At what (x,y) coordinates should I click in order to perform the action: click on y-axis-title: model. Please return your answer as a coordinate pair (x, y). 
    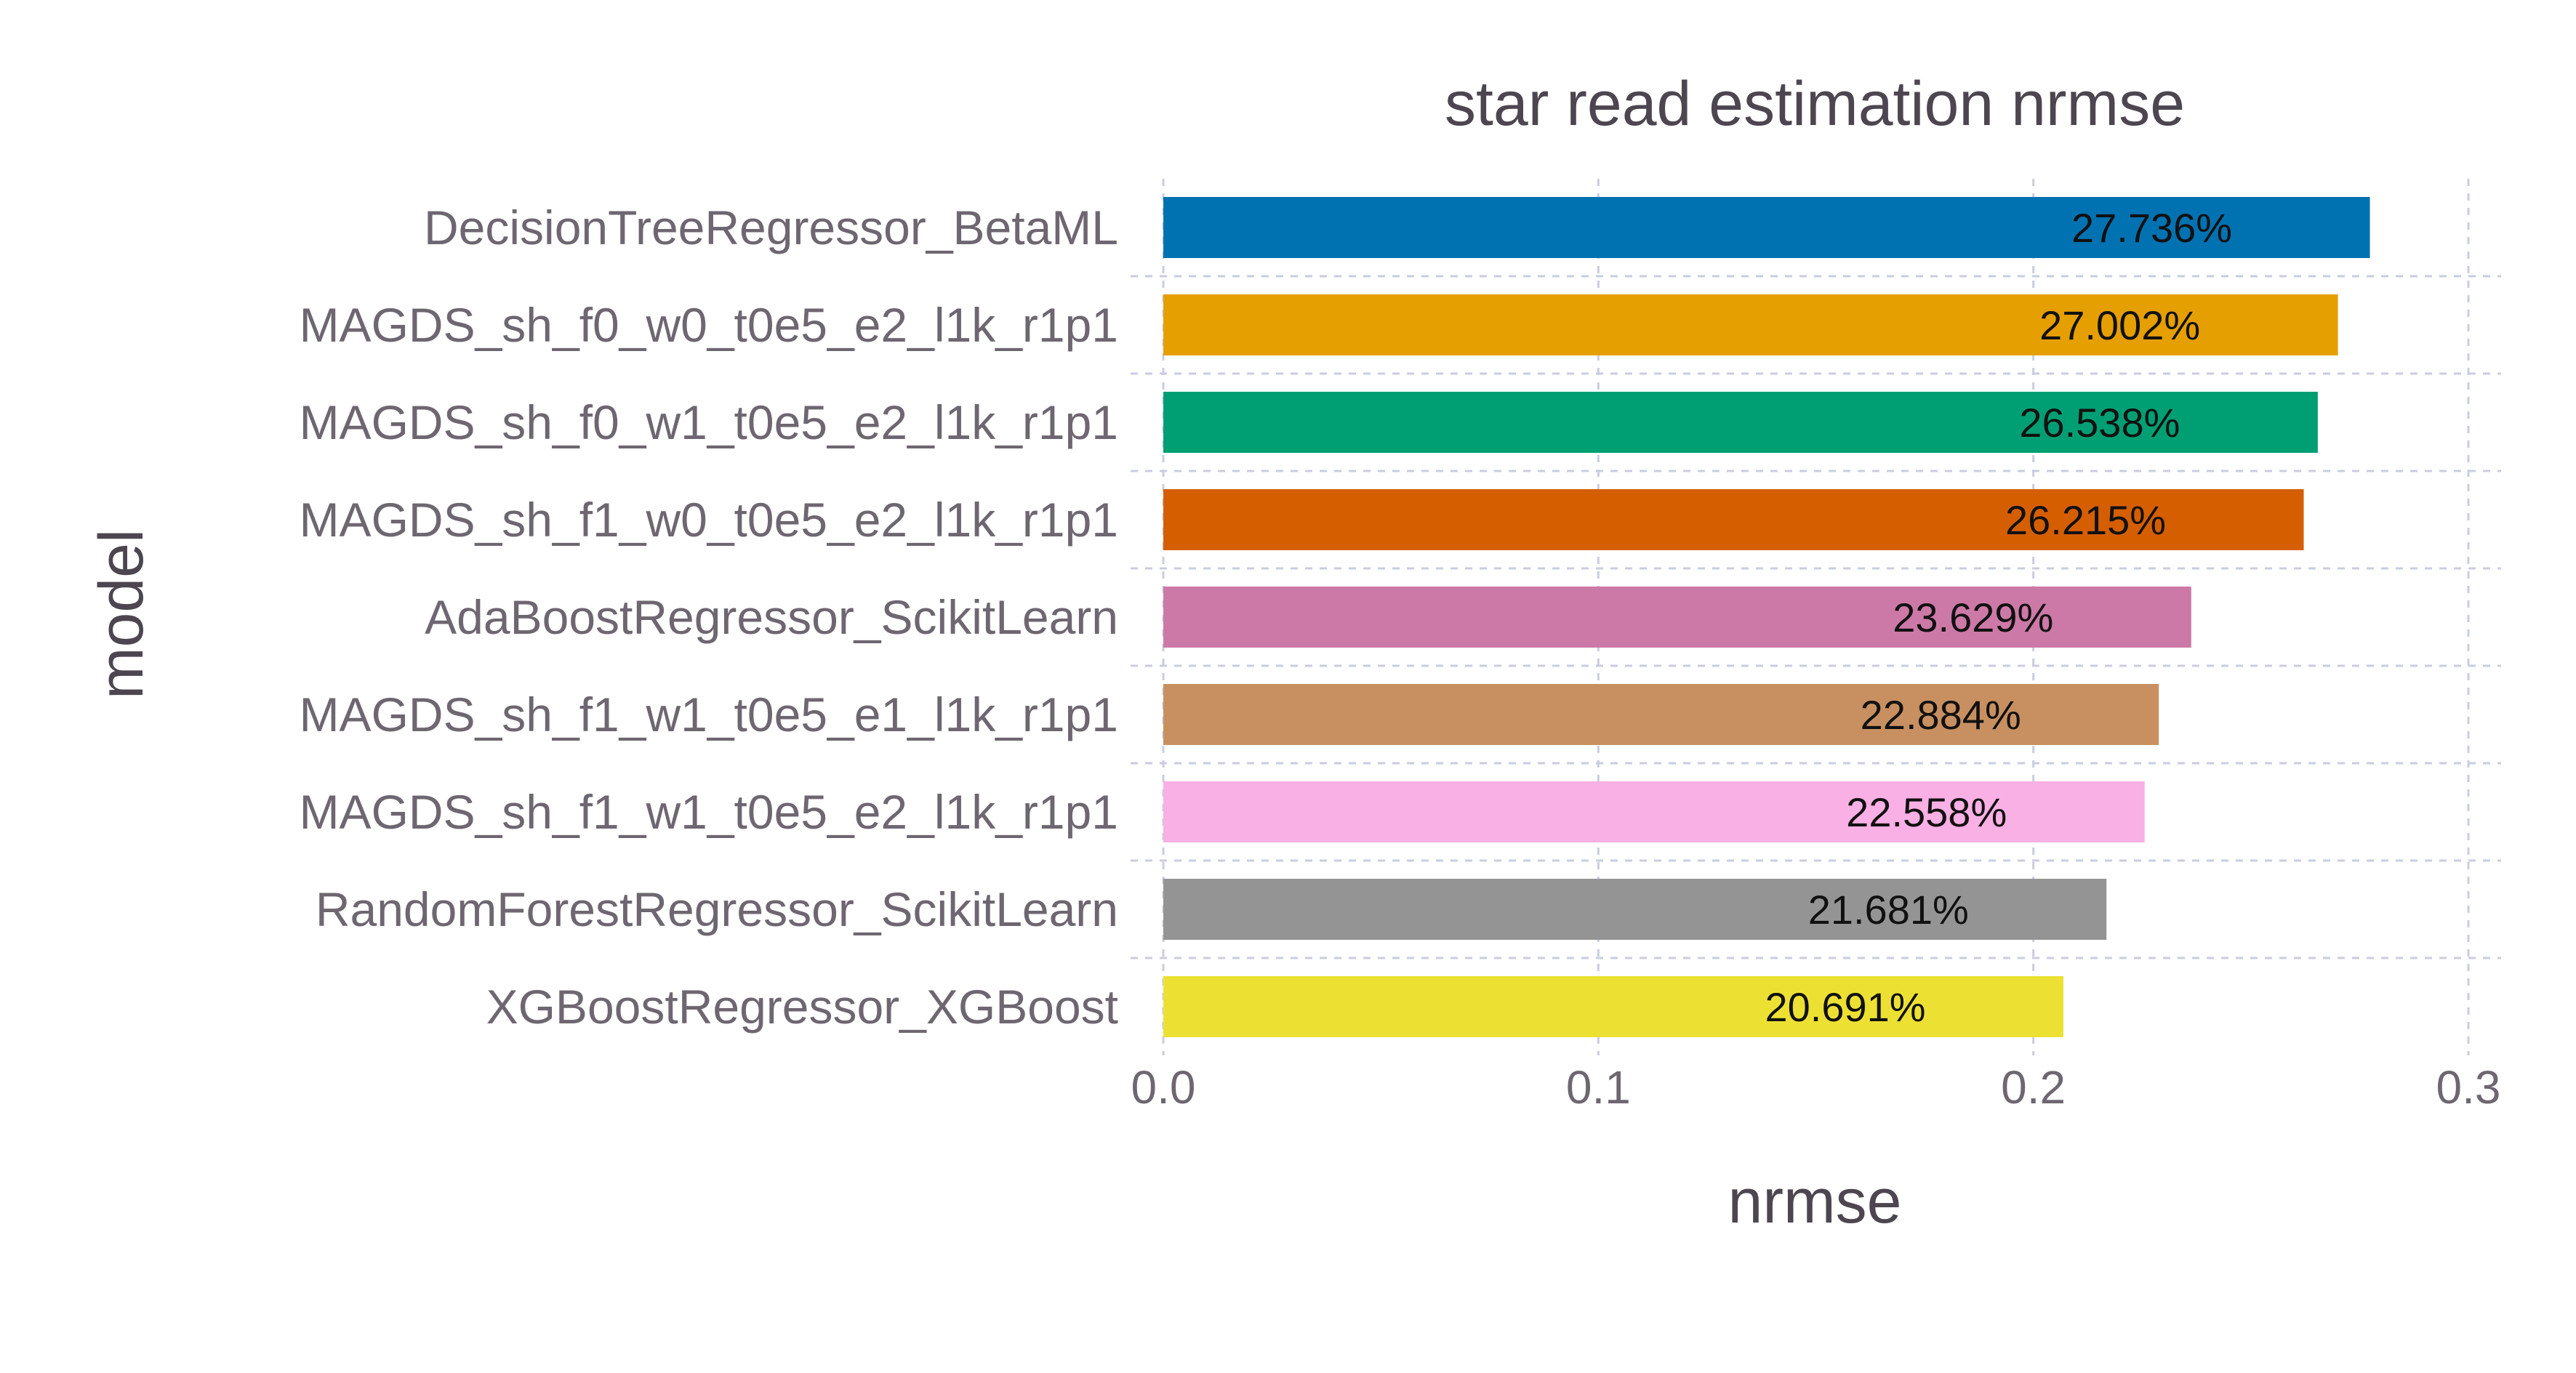
    Looking at the image, I should click on (122, 614).